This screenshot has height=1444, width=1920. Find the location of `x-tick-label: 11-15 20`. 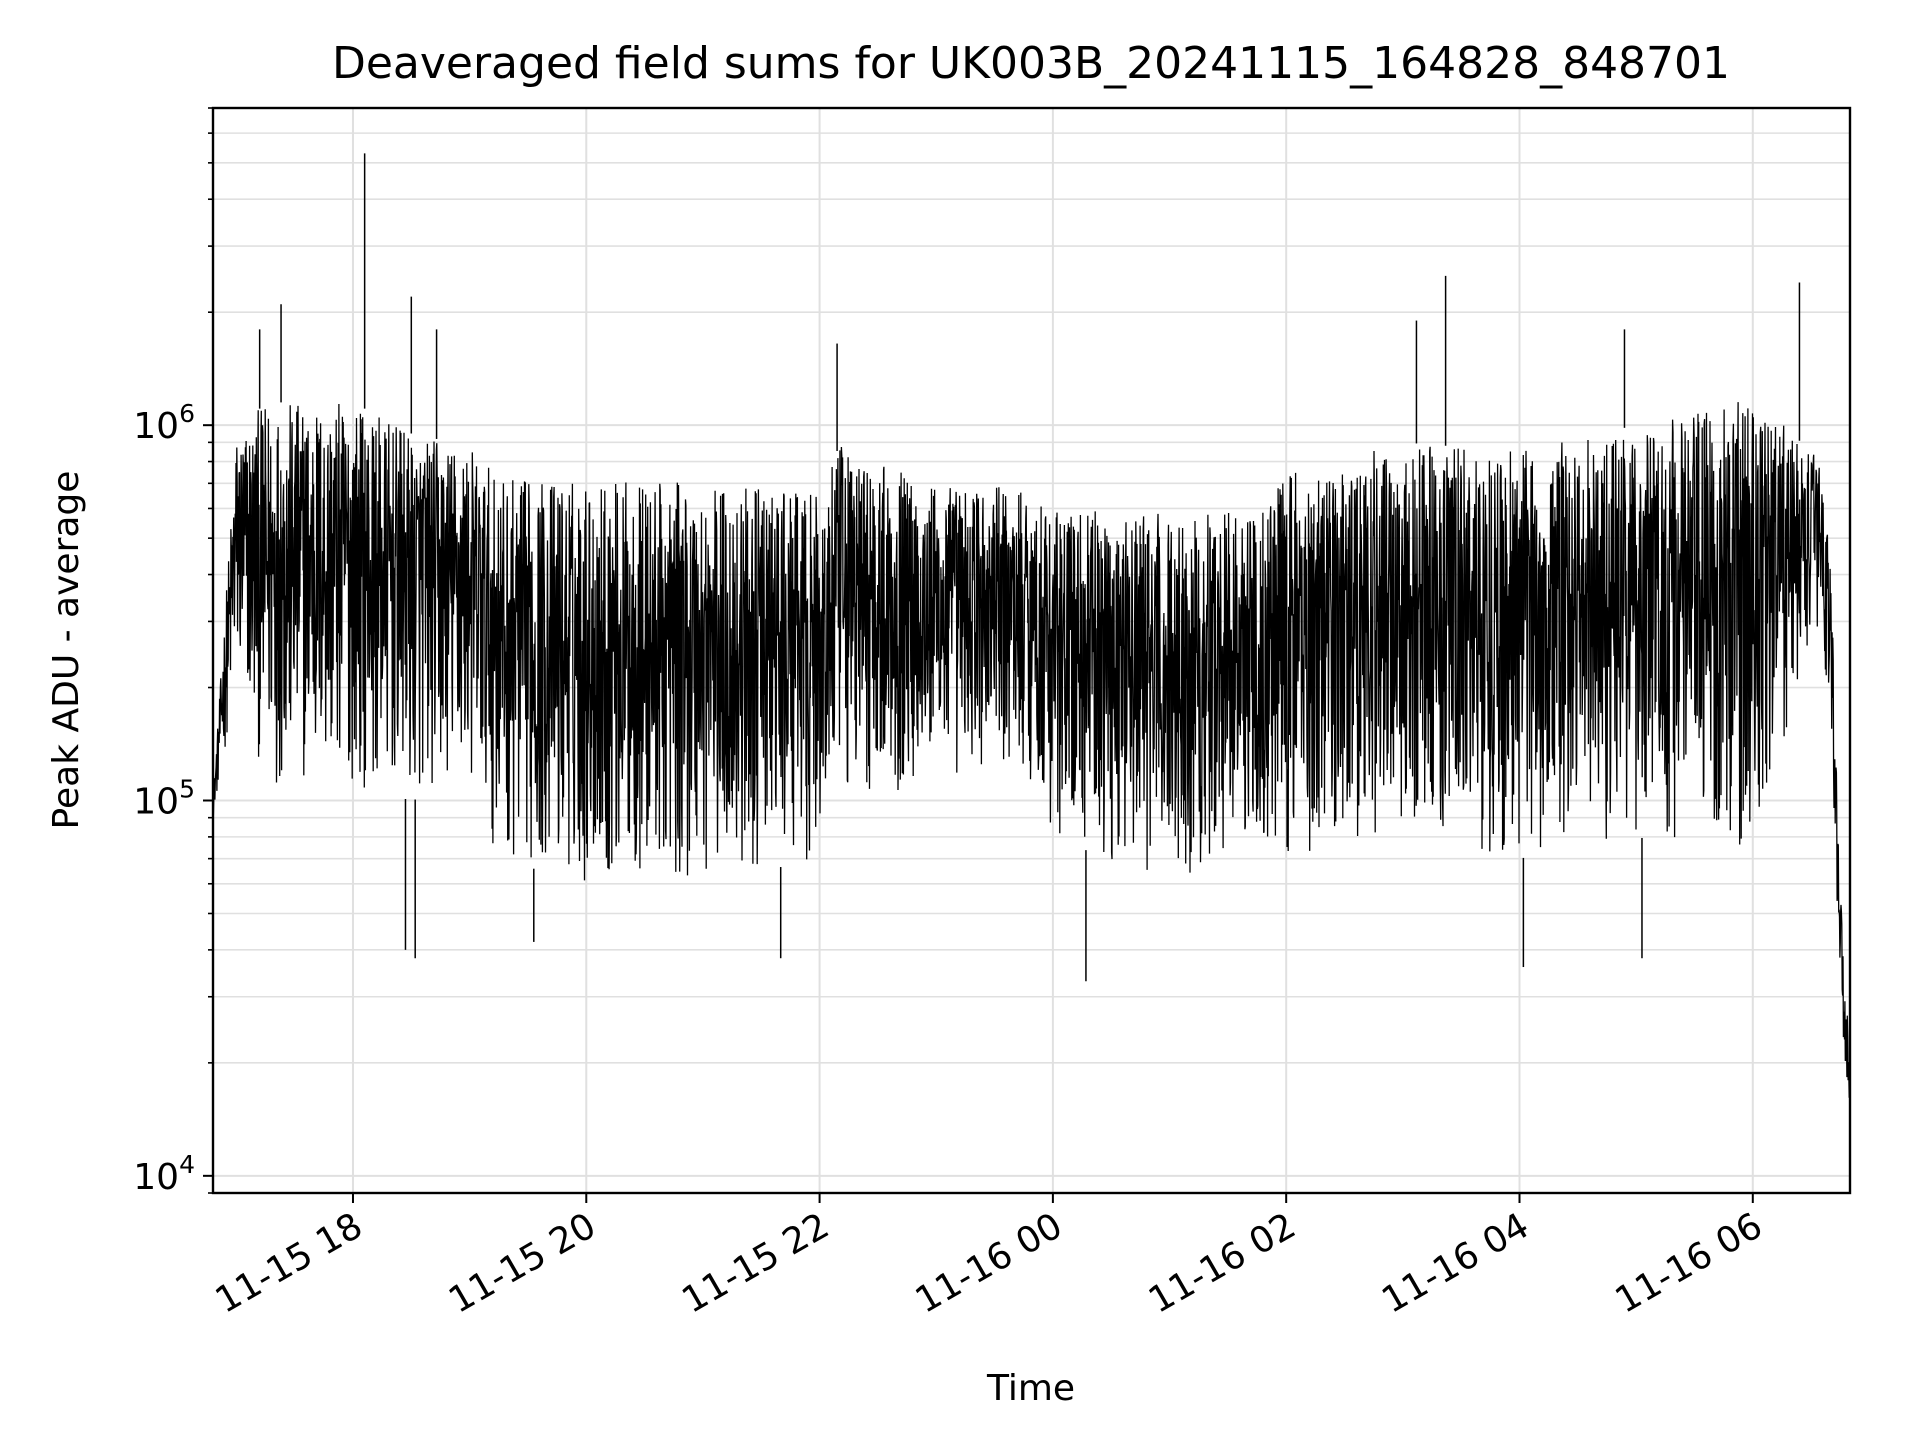

x-tick-label: 11-15 20 is located at coordinates (522, 1263).